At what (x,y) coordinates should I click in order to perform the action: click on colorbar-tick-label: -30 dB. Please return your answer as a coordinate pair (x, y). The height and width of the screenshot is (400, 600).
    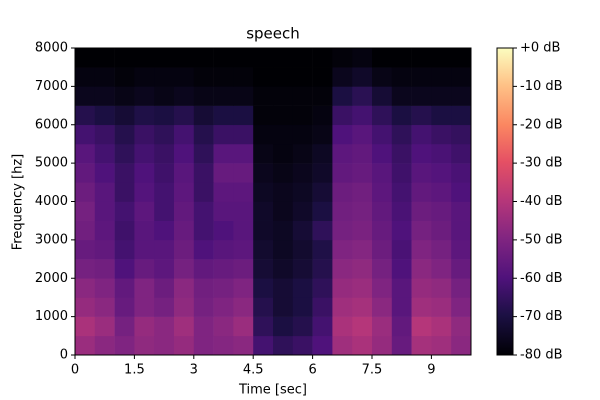
    Looking at the image, I should click on (541, 163).